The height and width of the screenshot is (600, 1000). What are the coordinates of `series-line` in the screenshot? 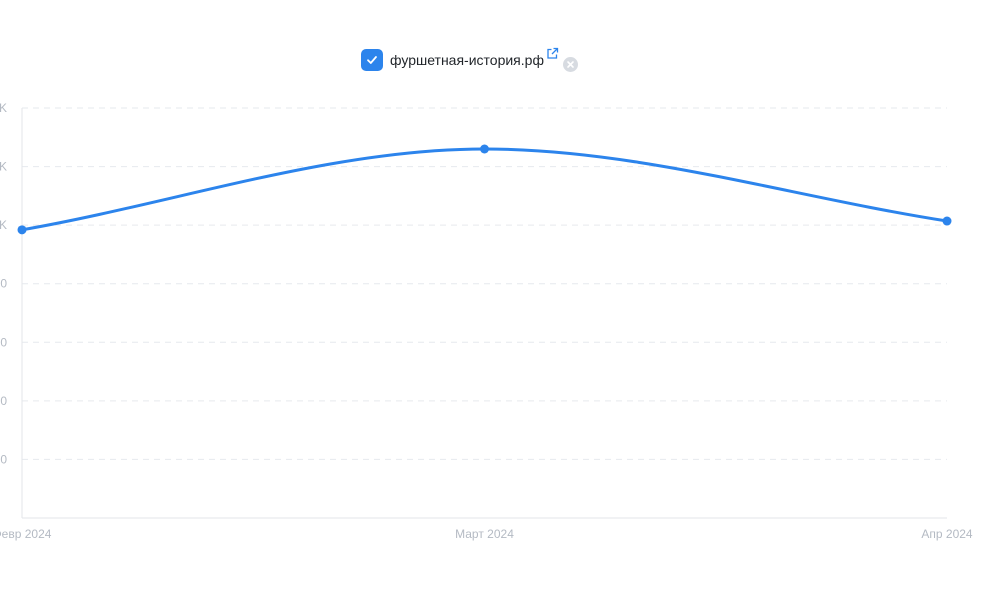 It's located at (484, 189).